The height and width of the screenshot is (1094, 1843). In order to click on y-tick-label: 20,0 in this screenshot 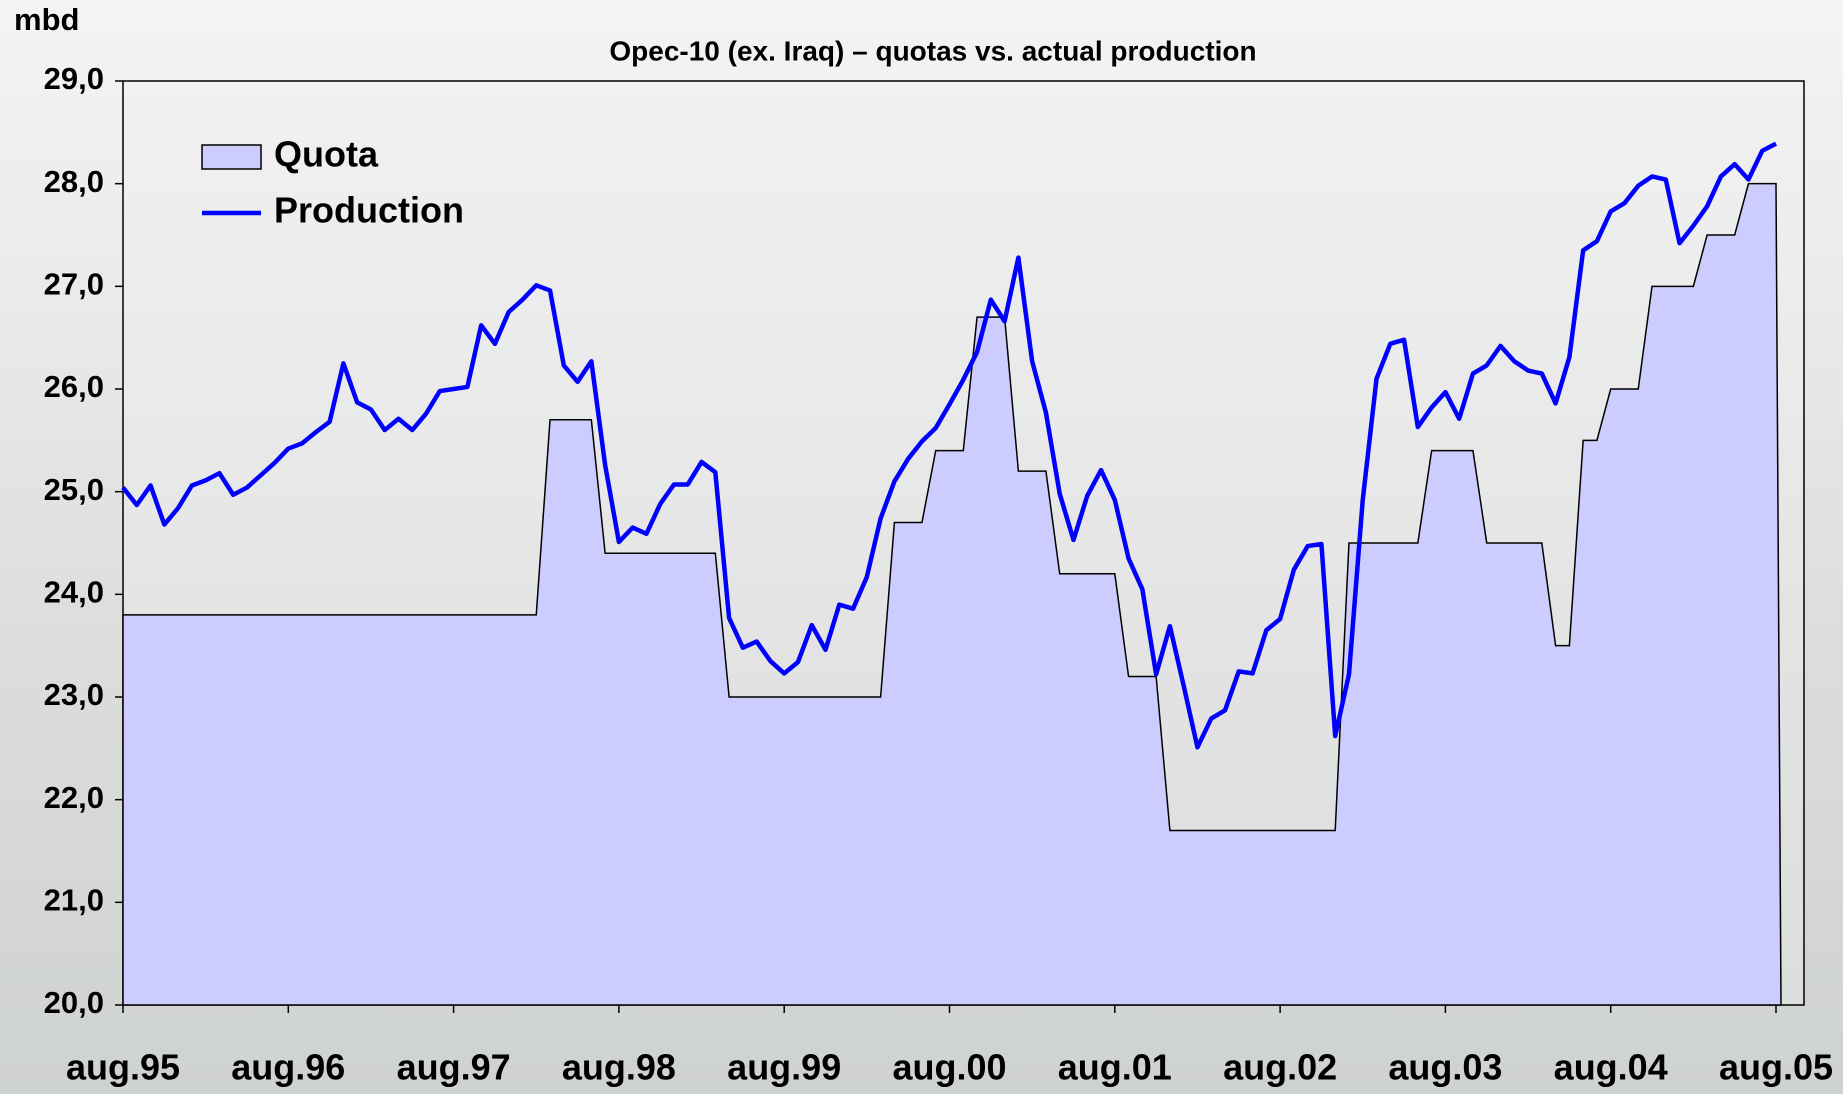, I will do `click(74, 1002)`.